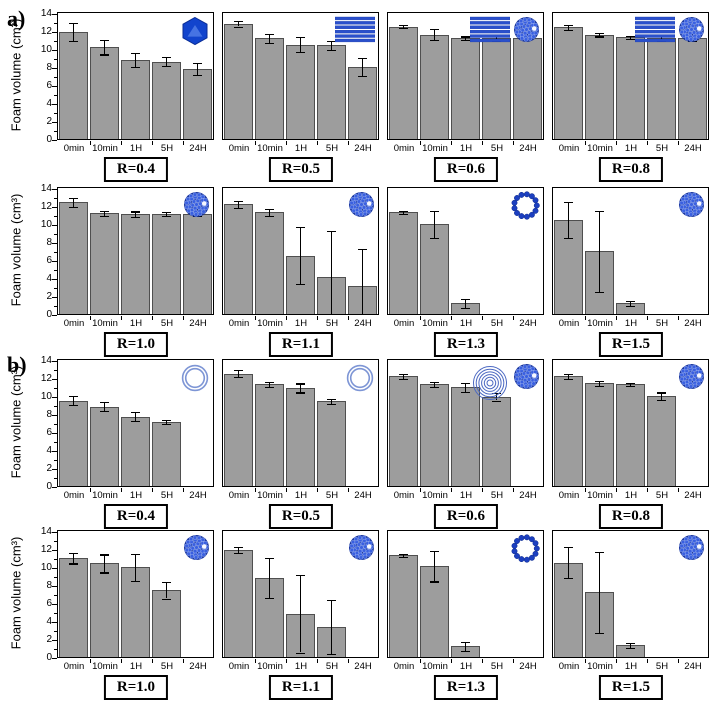  Describe the element at coordinates (49, 639) in the screenshot. I see `y-tick-label: 2` at that location.